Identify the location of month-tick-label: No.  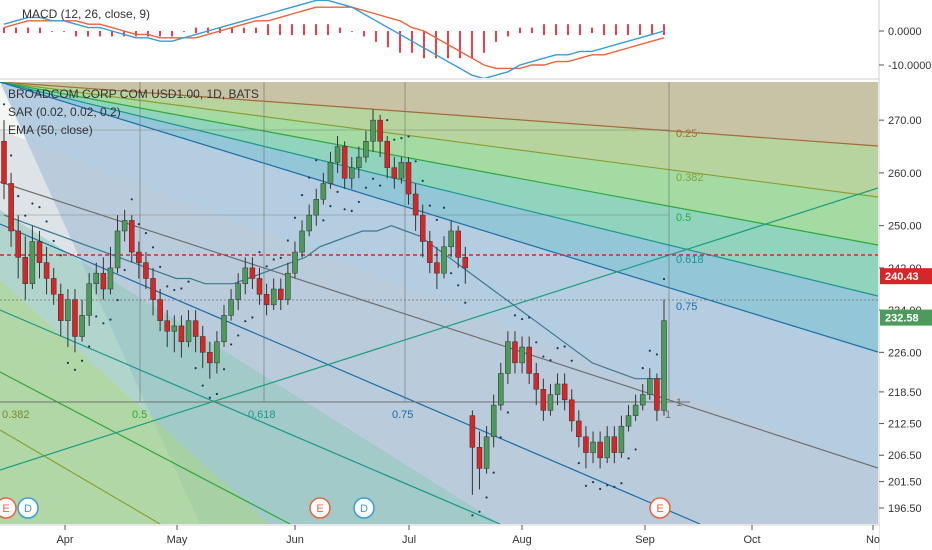
(873, 540).